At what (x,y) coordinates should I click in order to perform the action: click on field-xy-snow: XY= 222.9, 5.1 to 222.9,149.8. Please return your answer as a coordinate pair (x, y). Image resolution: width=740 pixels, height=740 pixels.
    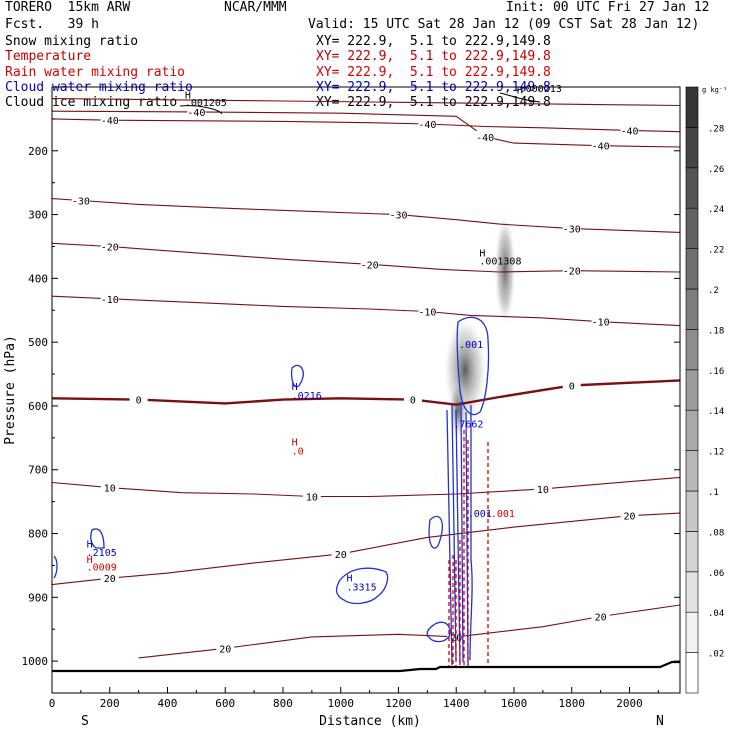
    Looking at the image, I should click on (433, 41).